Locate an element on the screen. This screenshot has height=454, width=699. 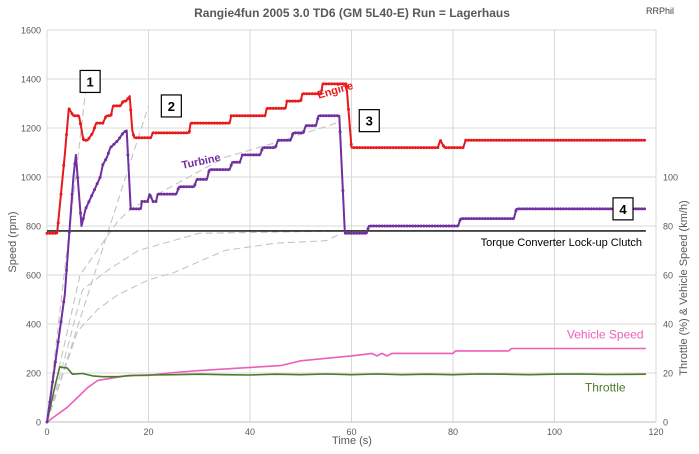
throttle-line is located at coordinates (346, 394).